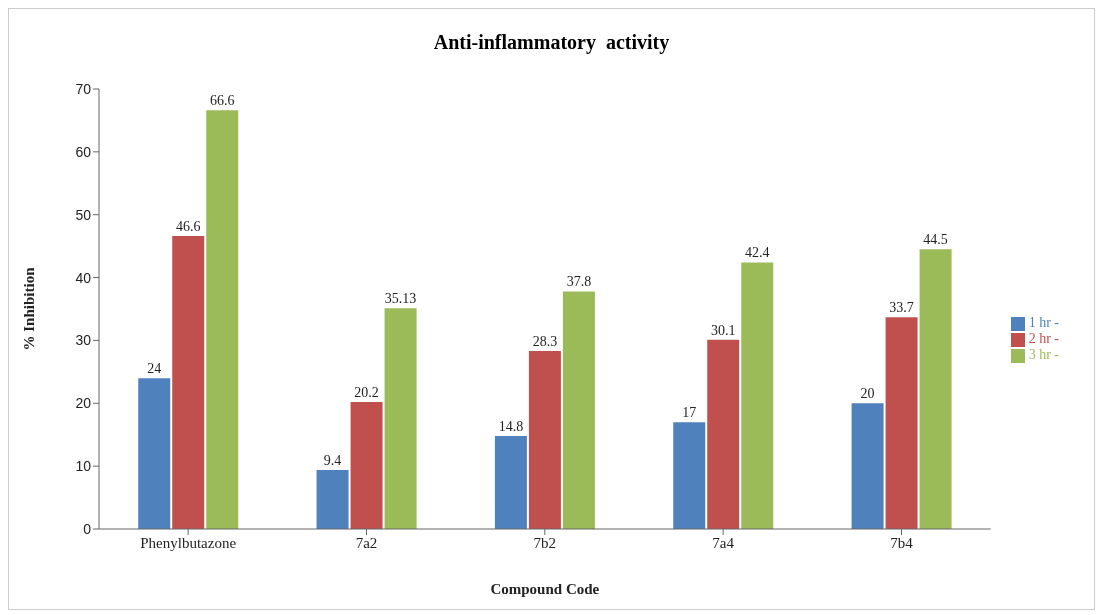 The width and height of the screenshot is (1101, 615). Describe the element at coordinates (902, 542) in the screenshot. I see `x-tick-label: 7b4` at that location.